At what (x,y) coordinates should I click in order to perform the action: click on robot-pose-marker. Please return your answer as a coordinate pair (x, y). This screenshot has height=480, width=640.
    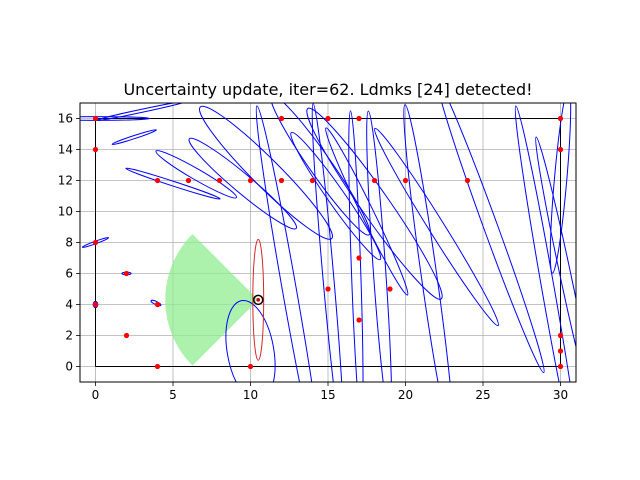
    Looking at the image, I should click on (258, 300).